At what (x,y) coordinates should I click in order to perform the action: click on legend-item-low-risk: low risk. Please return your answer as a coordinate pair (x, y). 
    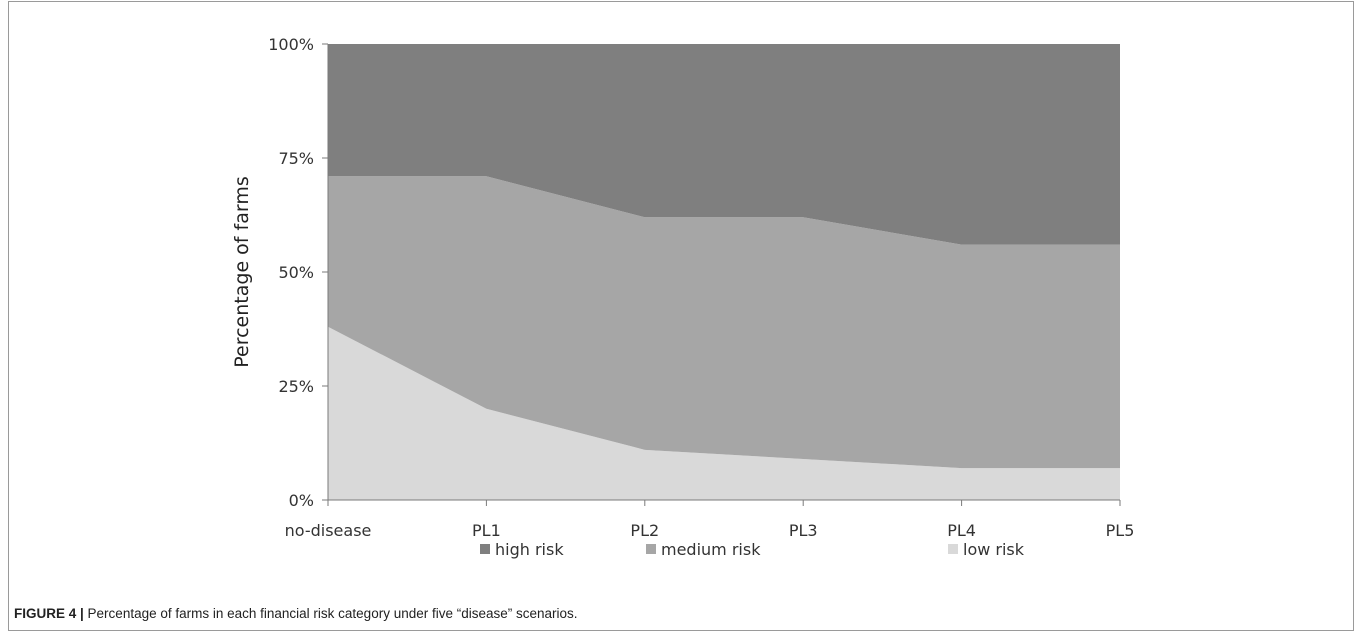
    Looking at the image, I should click on (986, 549).